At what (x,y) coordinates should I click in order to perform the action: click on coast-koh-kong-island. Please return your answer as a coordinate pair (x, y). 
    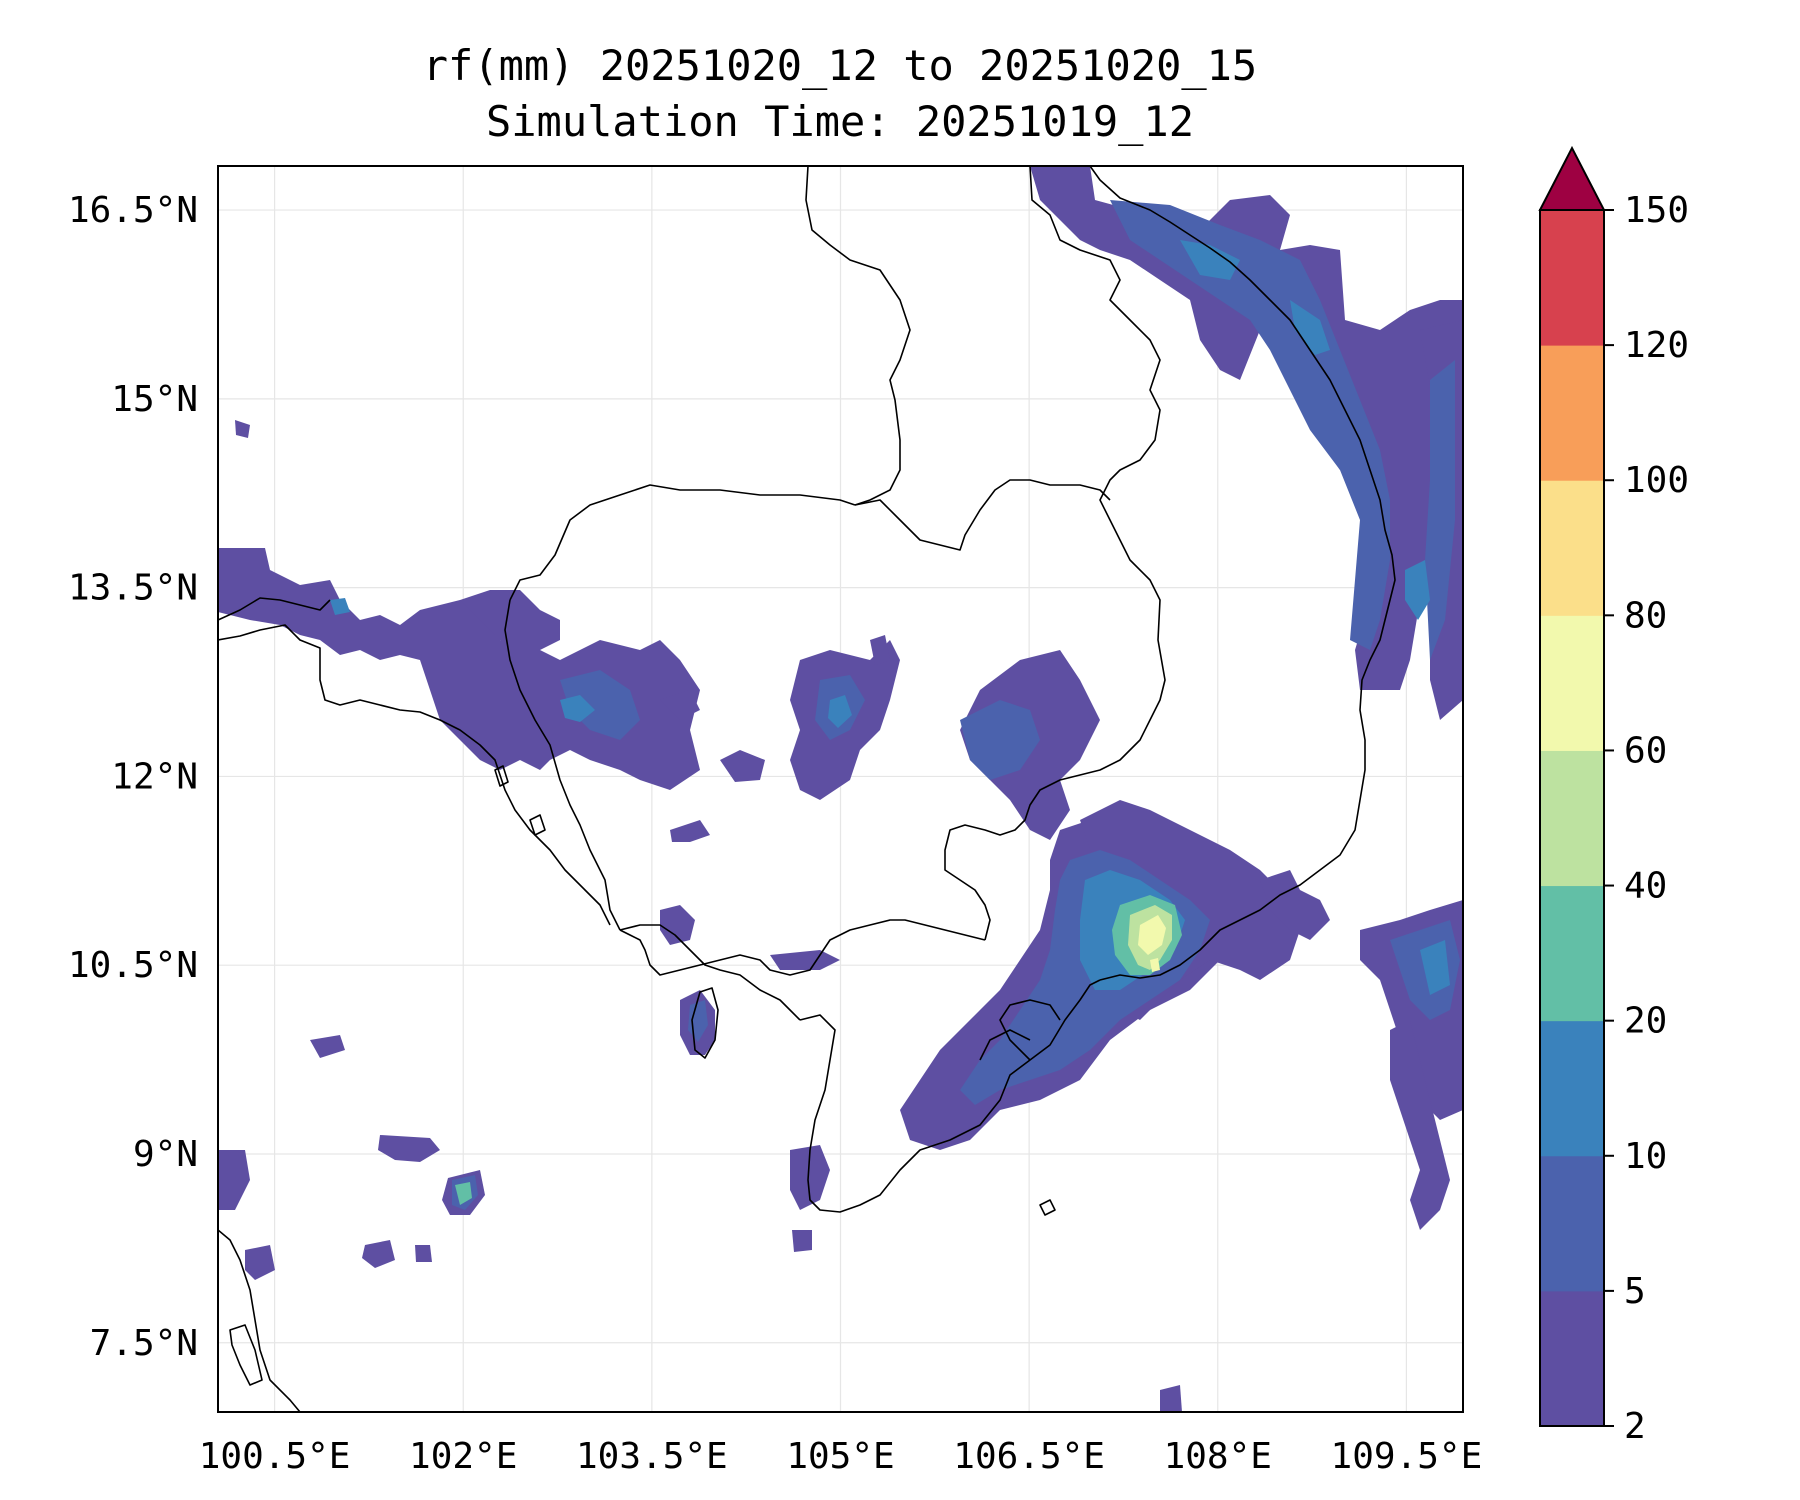
    Looking at the image, I should click on (501, 776).